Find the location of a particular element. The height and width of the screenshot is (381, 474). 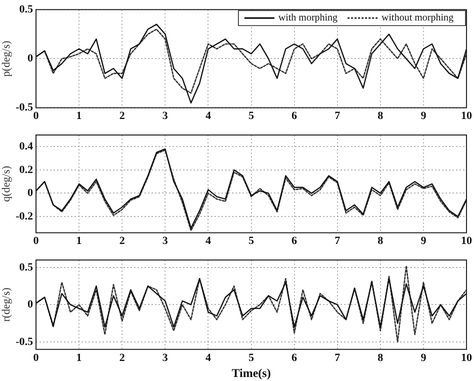

y-axis-title: q(deg/s) is located at coordinates (6, 184).